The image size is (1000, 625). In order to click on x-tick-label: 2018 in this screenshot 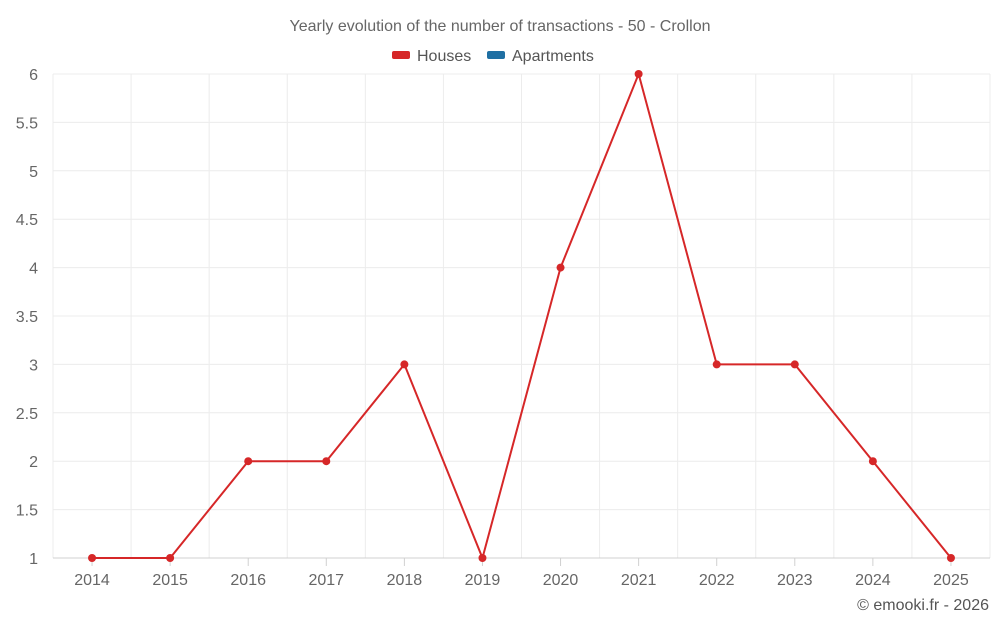, I will do `click(405, 580)`.